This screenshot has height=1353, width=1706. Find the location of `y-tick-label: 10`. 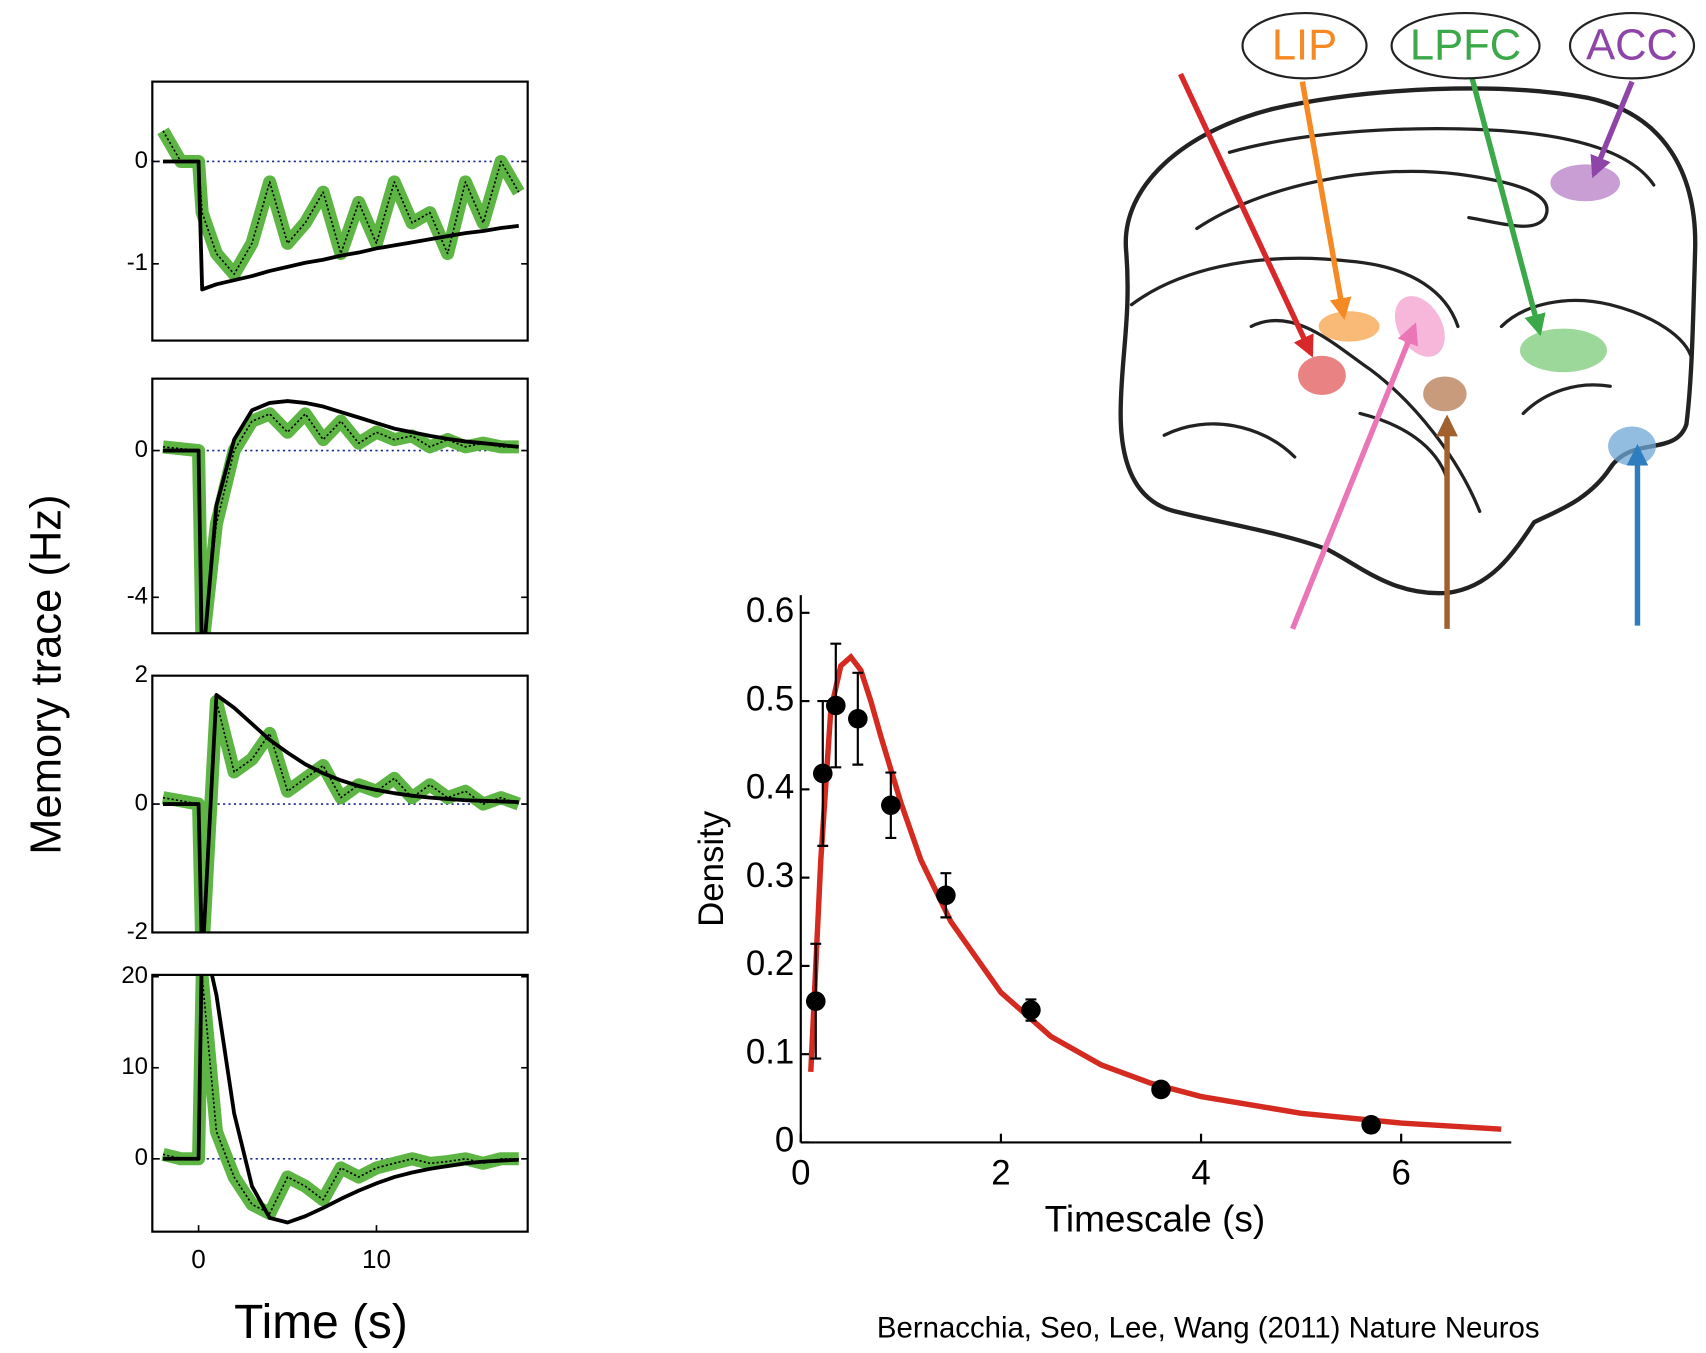

y-tick-label: 10 is located at coordinates (134, 1066).